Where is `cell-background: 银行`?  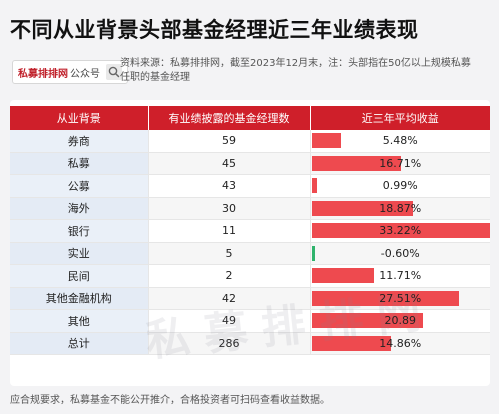
cell-background: 银行 is located at coordinates (79, 231).